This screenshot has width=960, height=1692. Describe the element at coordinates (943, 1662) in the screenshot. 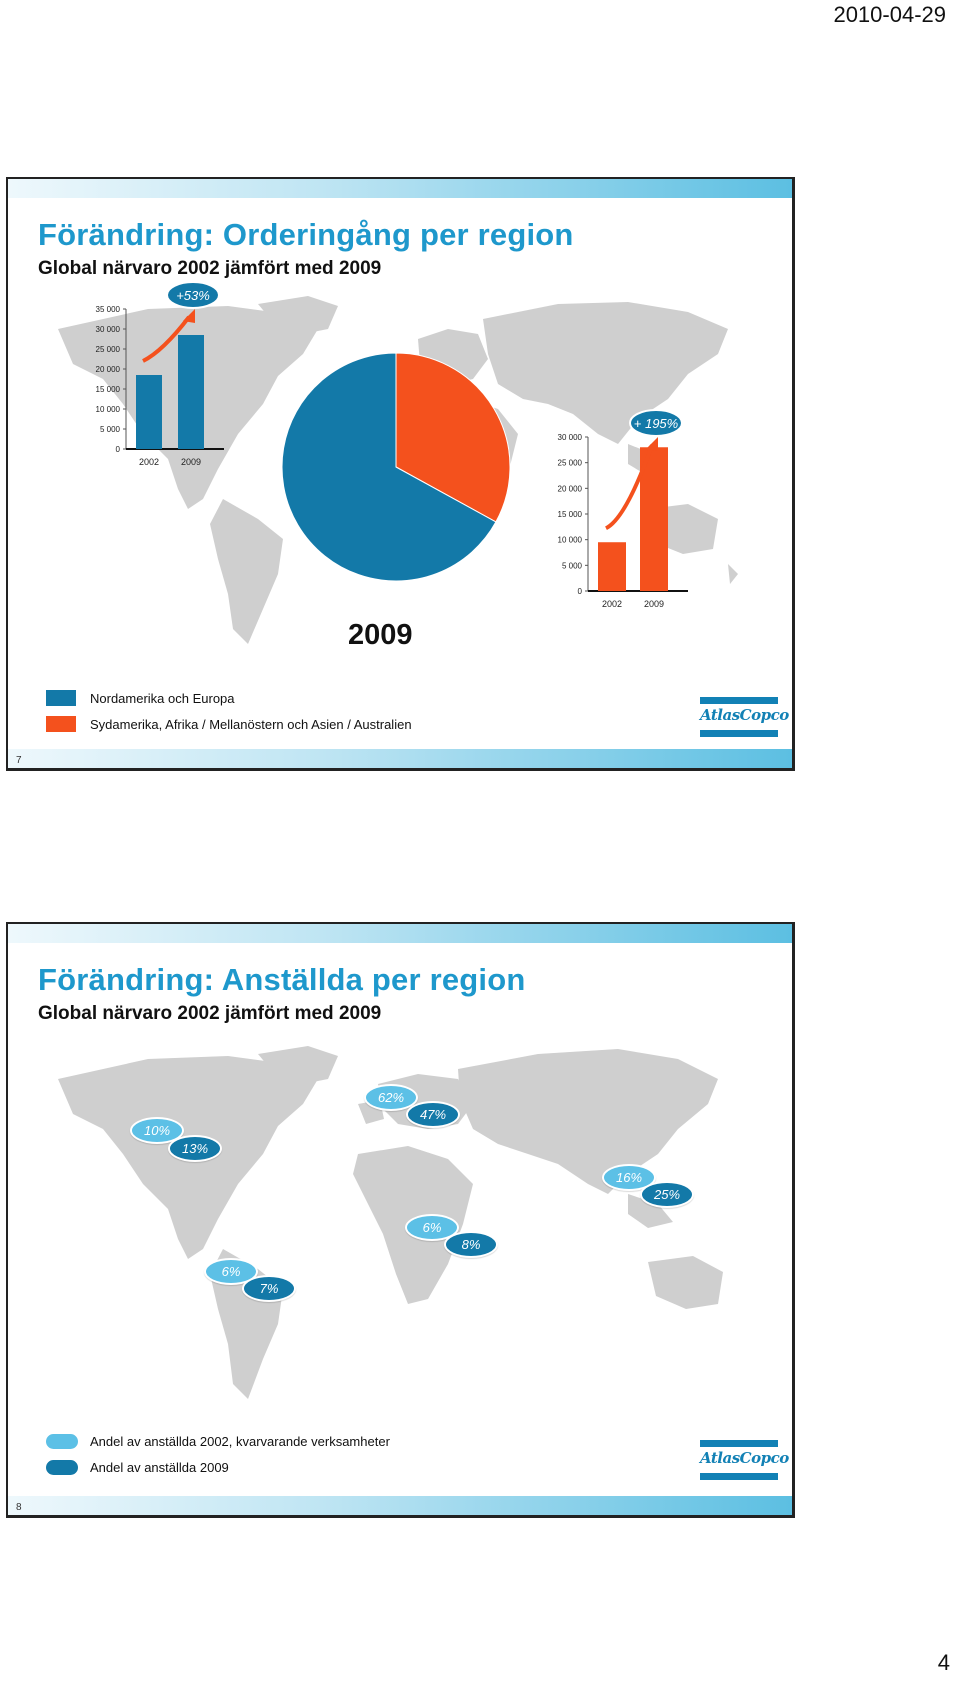

I see `page-number: 4` at that location.